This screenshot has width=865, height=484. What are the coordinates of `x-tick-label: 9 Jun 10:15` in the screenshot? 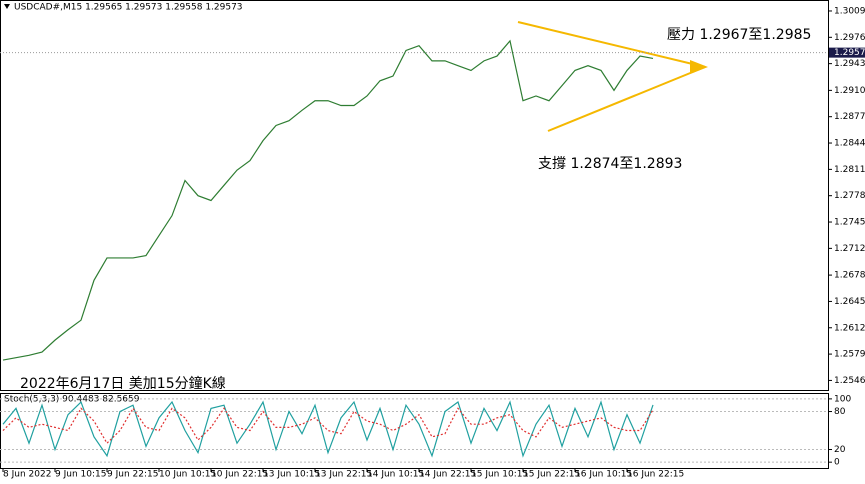 It's located at (80, 475).